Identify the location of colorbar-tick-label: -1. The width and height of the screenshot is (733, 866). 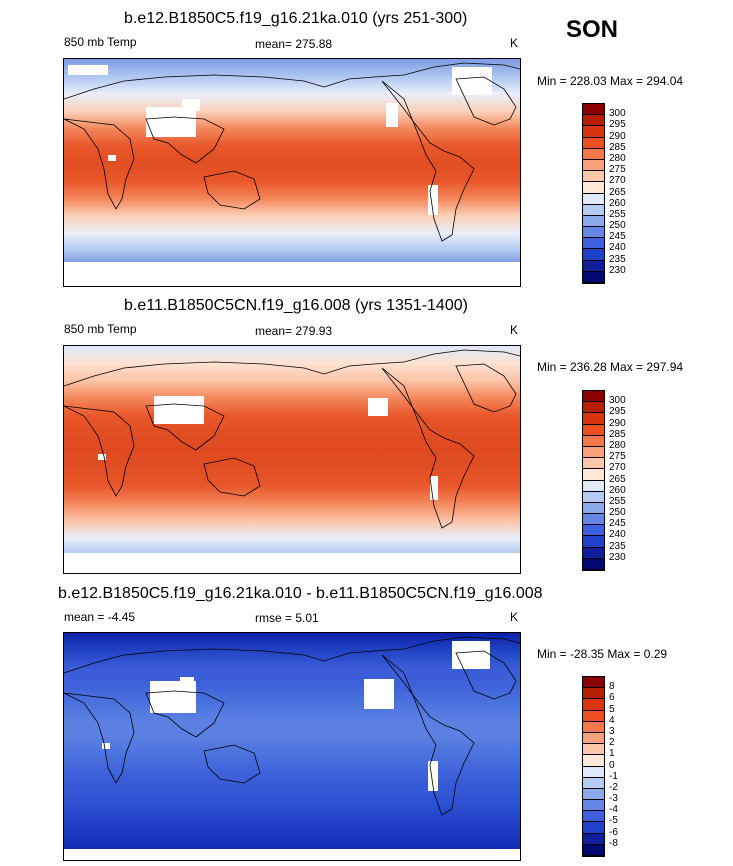
(613, 776).